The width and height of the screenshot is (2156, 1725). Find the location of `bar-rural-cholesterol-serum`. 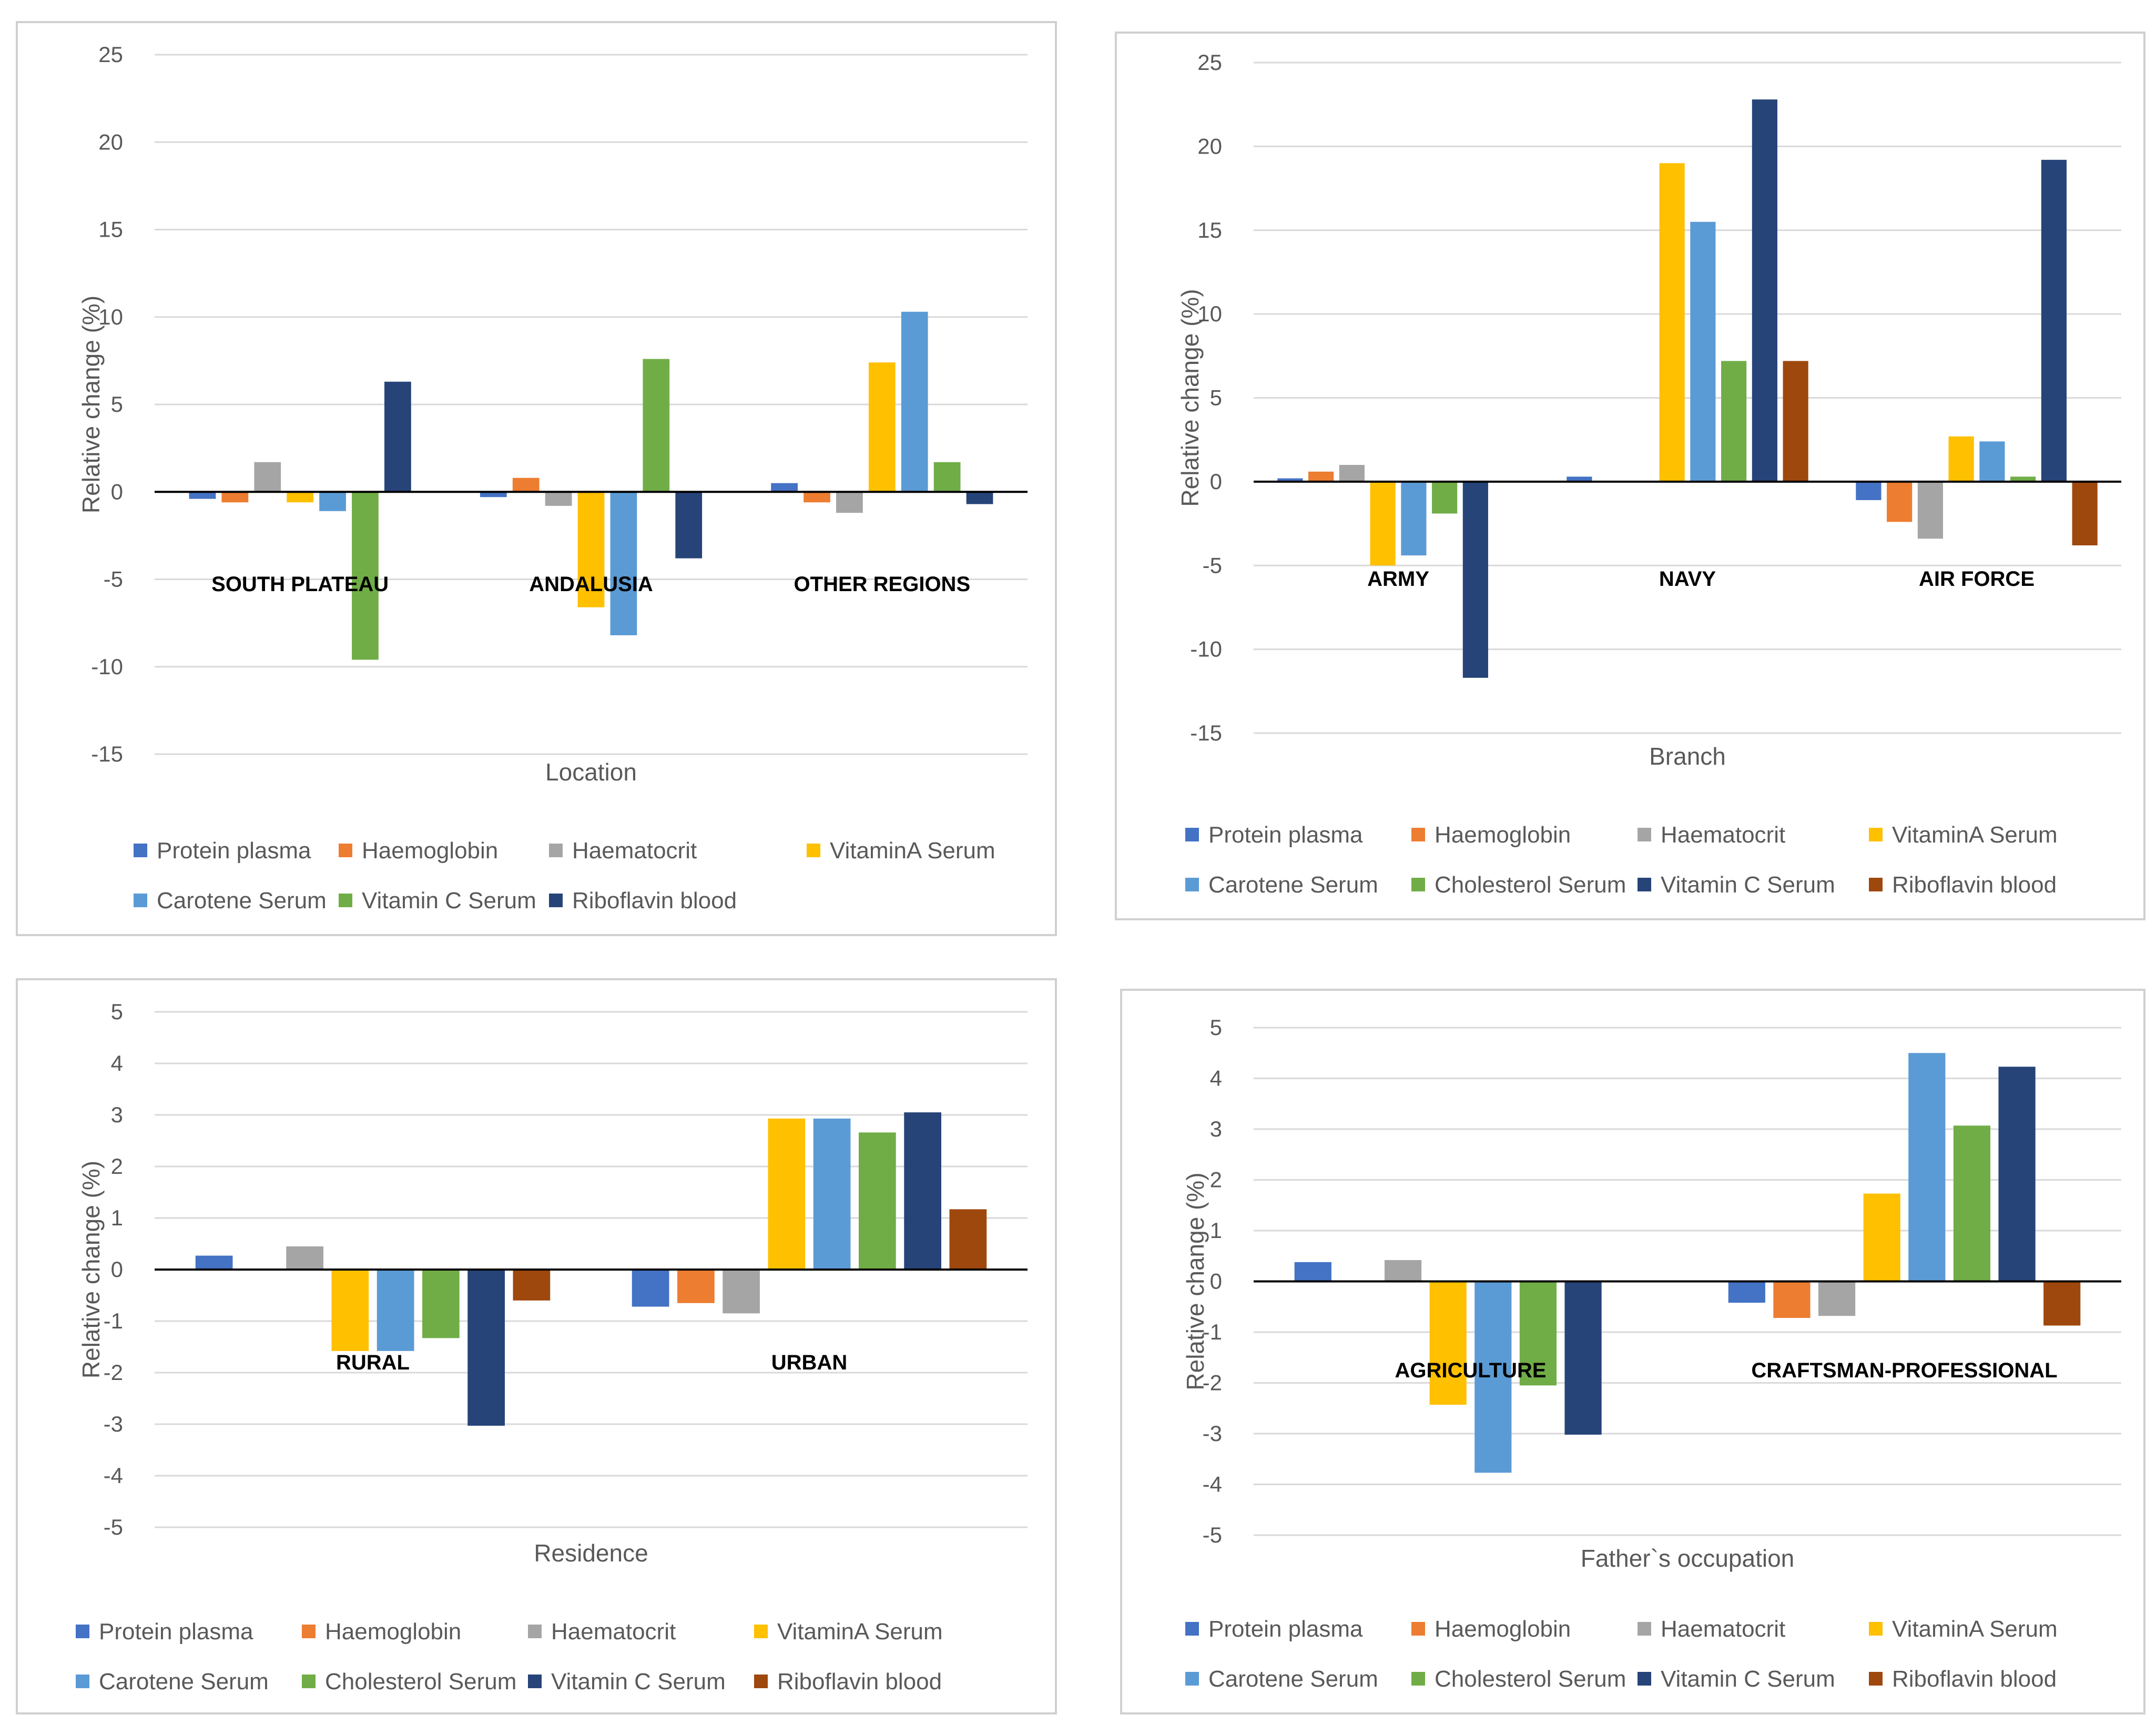

bar-rural-cholesterol-serum is located at coordinates (441, 1304).